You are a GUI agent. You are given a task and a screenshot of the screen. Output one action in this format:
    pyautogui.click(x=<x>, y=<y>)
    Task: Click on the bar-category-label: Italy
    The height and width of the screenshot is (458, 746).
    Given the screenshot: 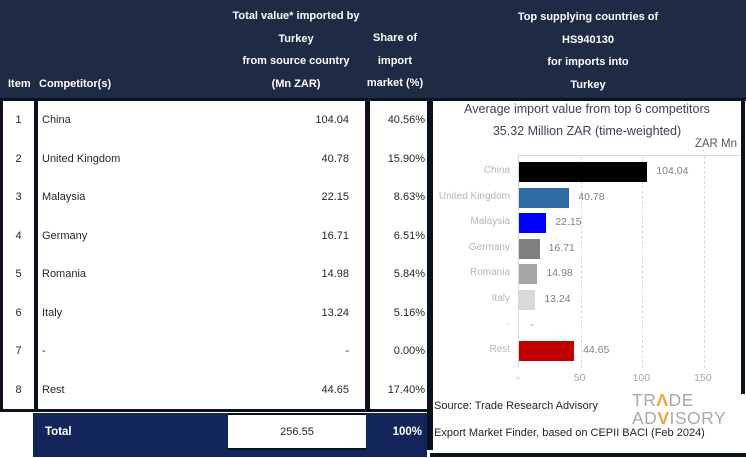 What is the action you would take?
    pyautogui.click(x=500, y=298)
    